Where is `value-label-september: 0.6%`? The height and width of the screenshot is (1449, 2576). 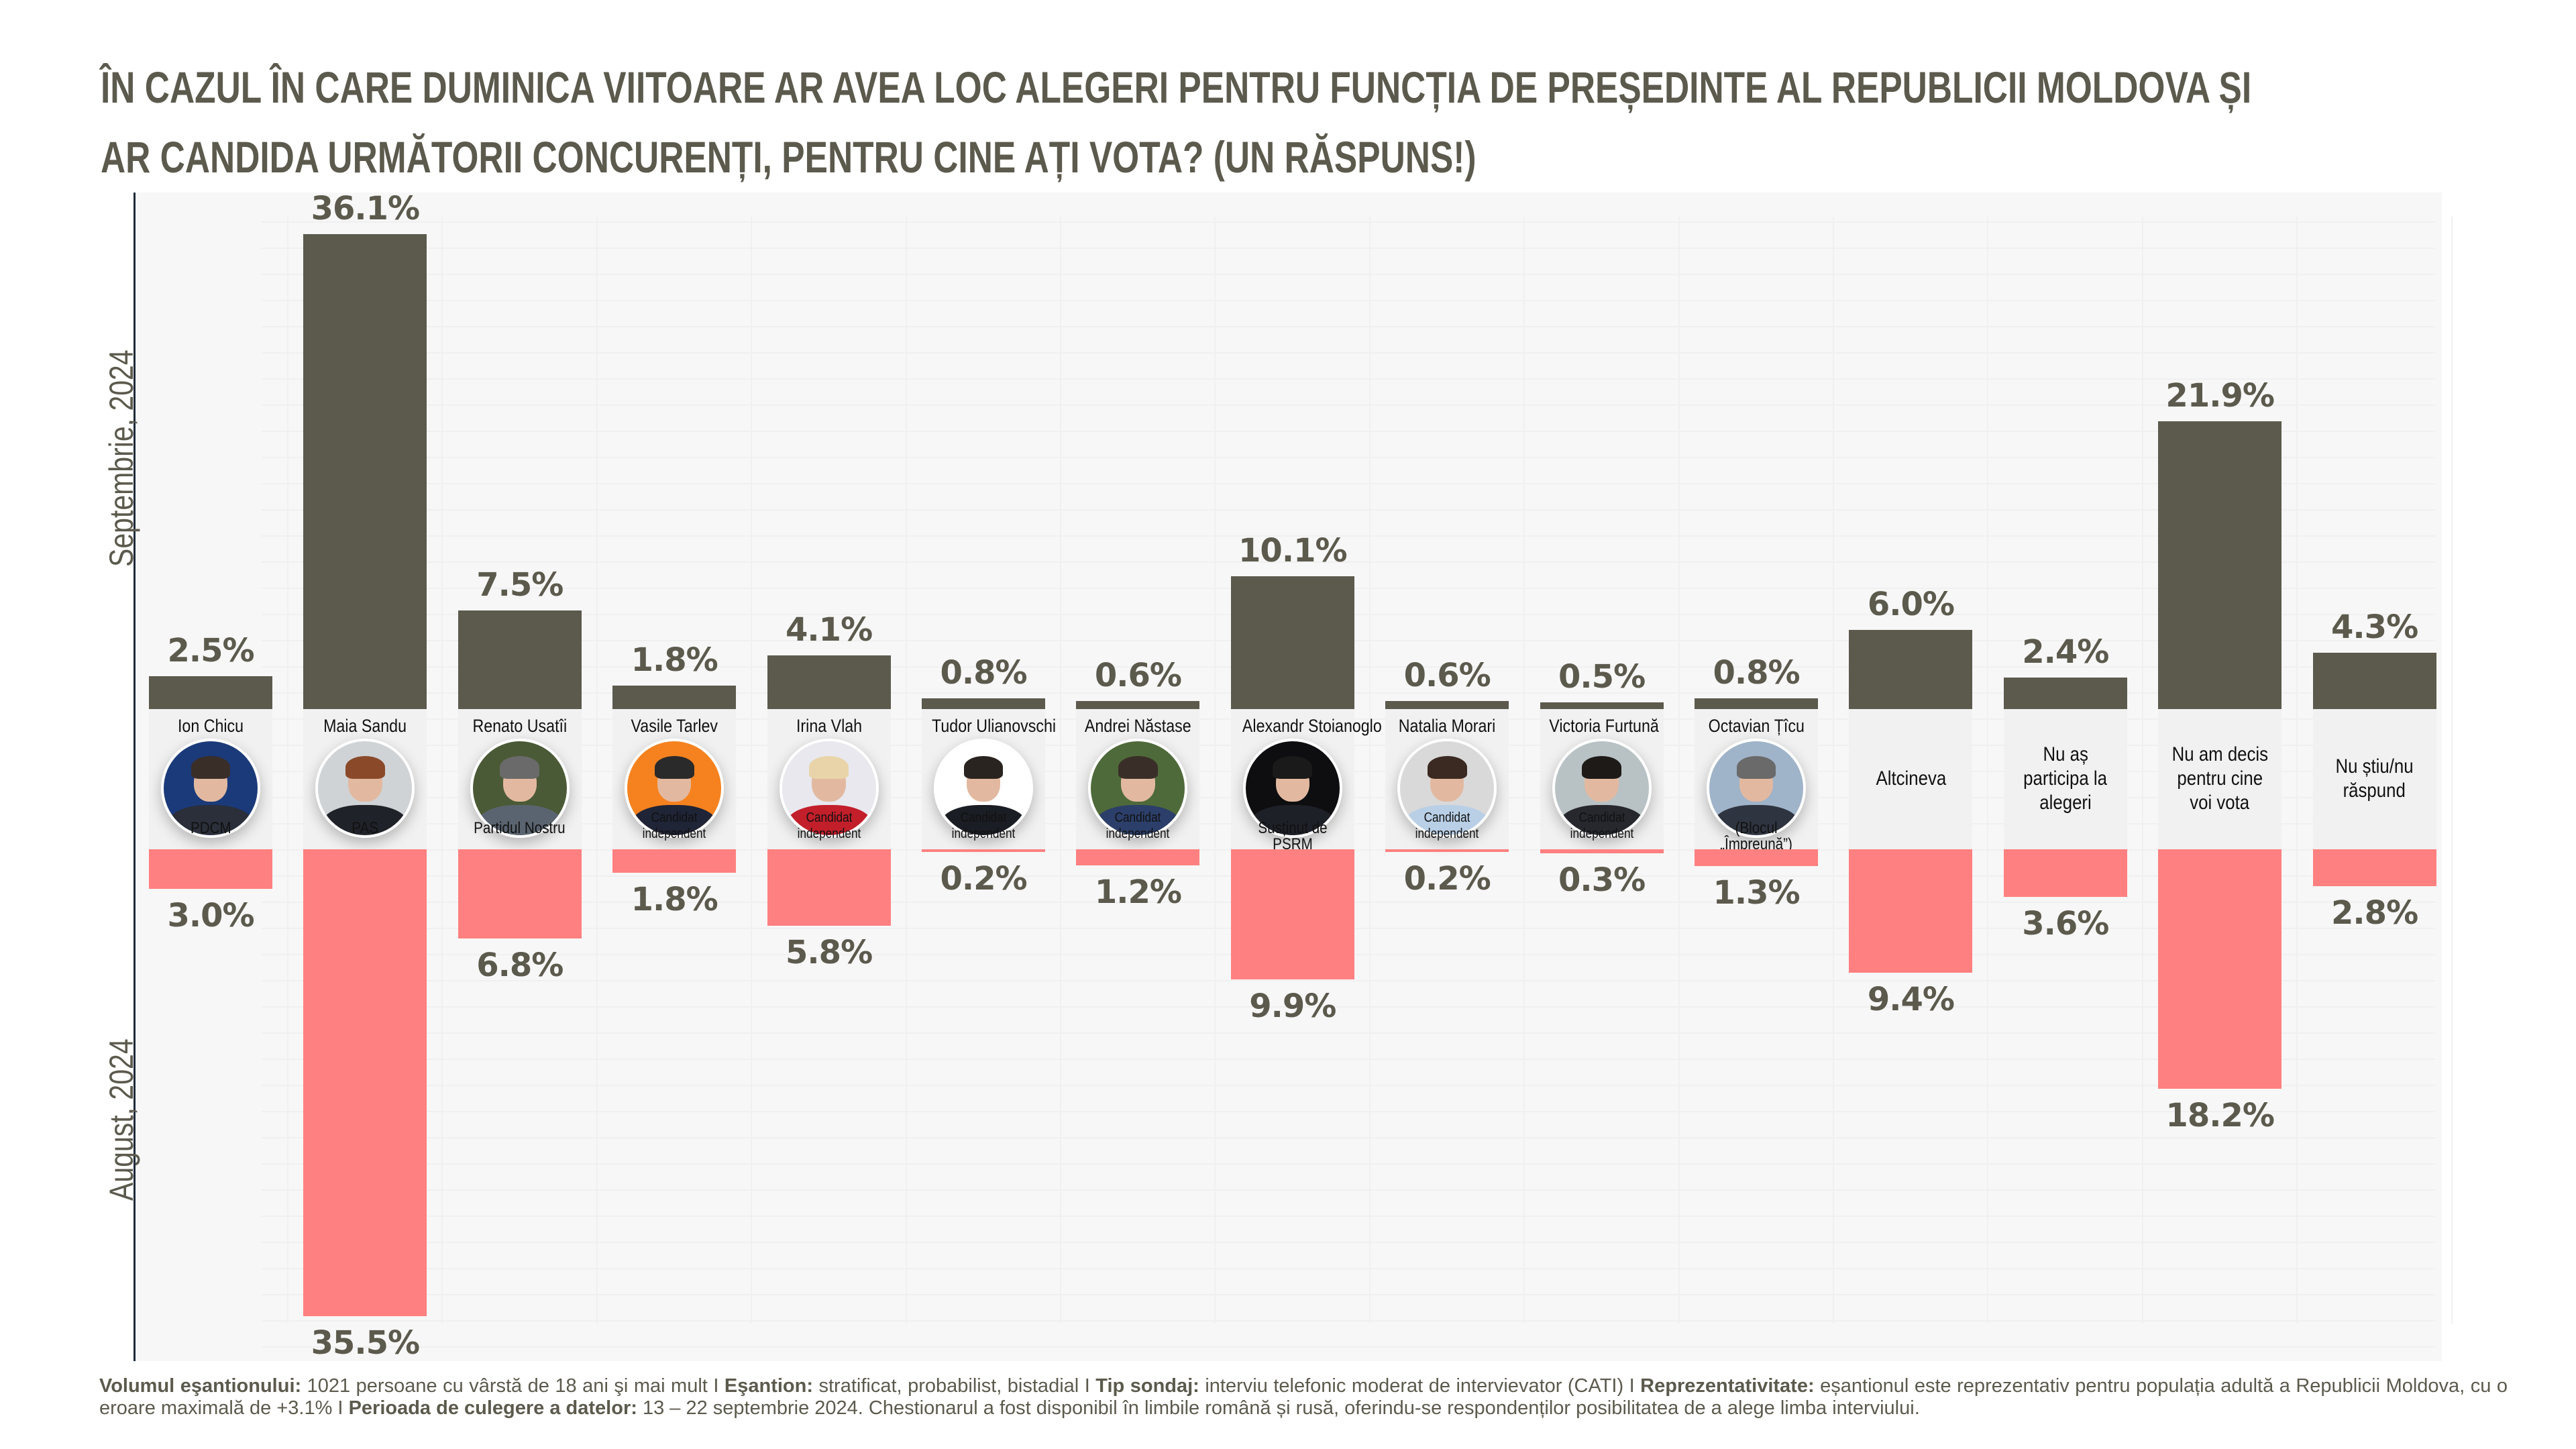
value-label-september: 0.6% is located at coordinates (1447, 676).